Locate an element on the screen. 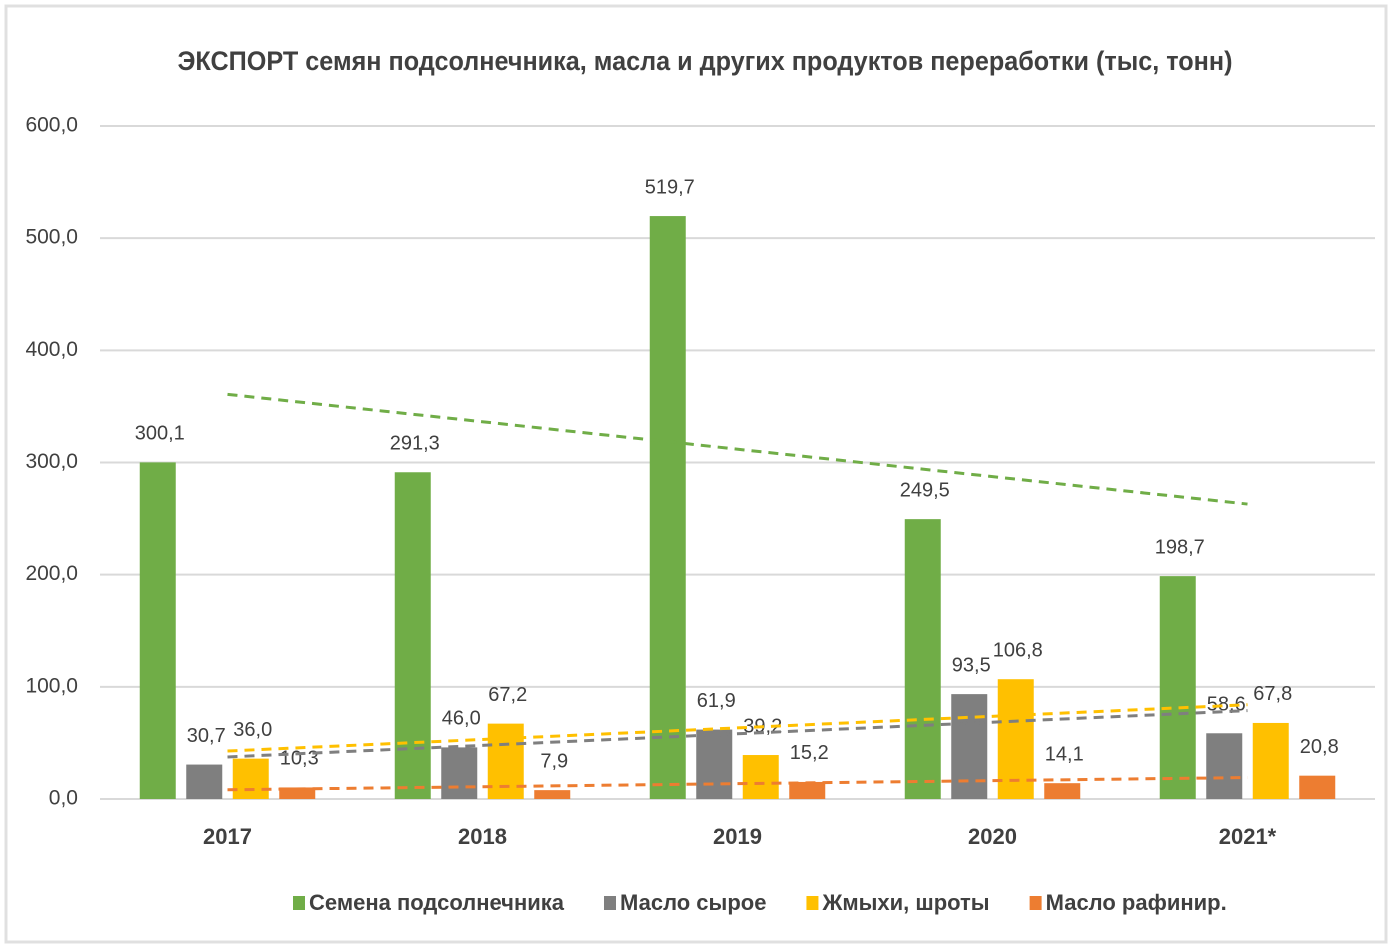 Image resolution: width=1391 pixels, height=947 pixels. data-label: 15,2 is located at coordinates (809, 753).